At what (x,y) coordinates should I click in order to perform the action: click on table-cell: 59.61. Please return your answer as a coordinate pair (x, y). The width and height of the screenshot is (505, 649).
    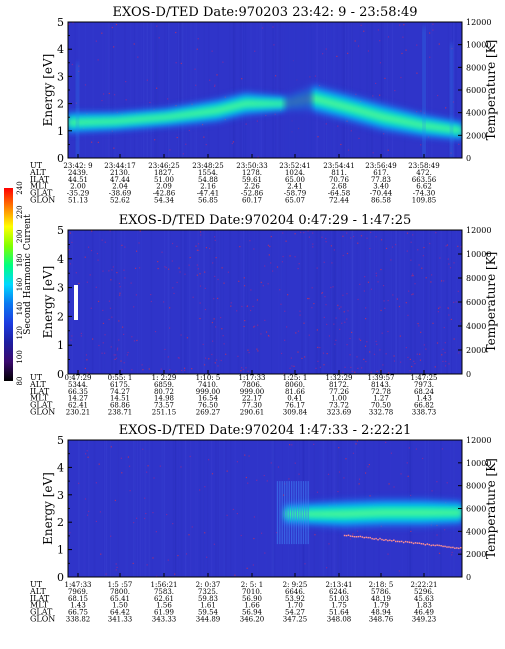
    Looking at the image, I should click on (252, 180).